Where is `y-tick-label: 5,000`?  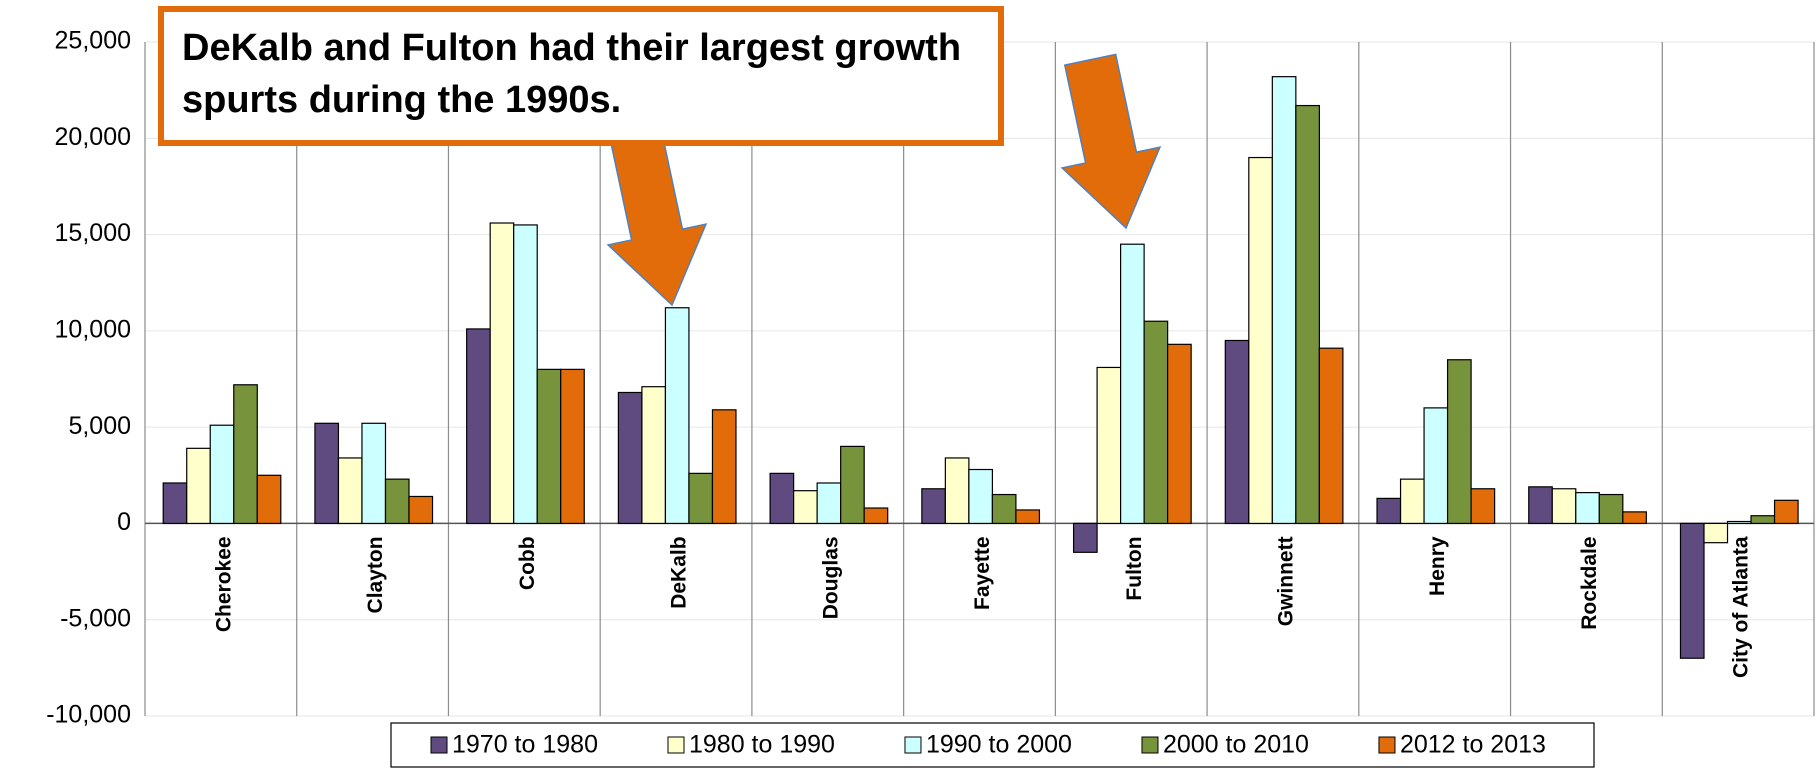 y-tick-label: 5,000 is located at coordinates (99, 426).